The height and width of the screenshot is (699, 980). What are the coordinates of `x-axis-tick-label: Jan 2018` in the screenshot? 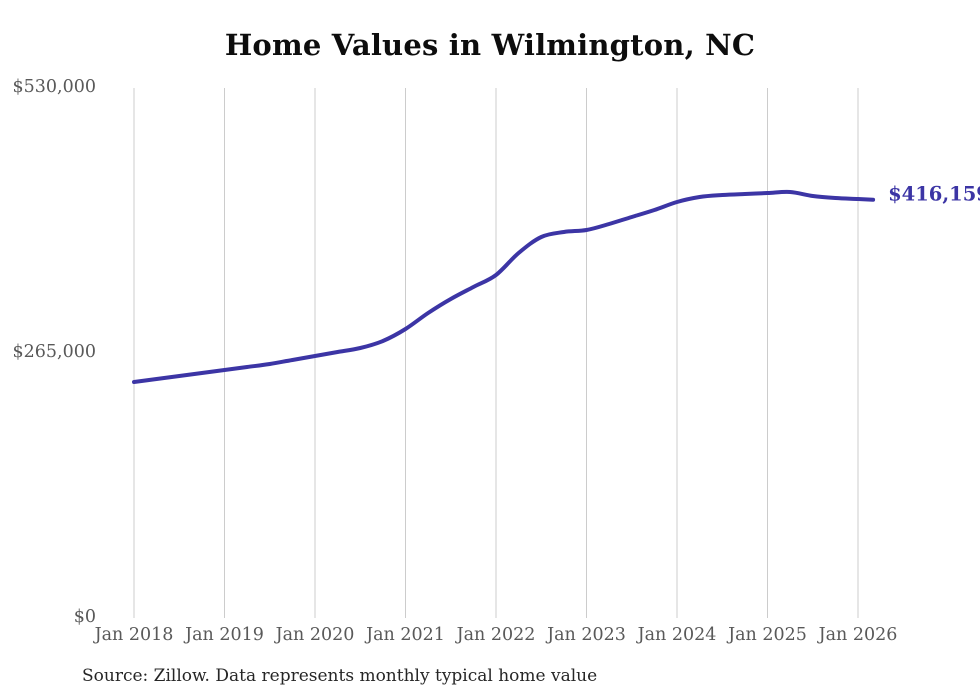 It's located at (133, 635).